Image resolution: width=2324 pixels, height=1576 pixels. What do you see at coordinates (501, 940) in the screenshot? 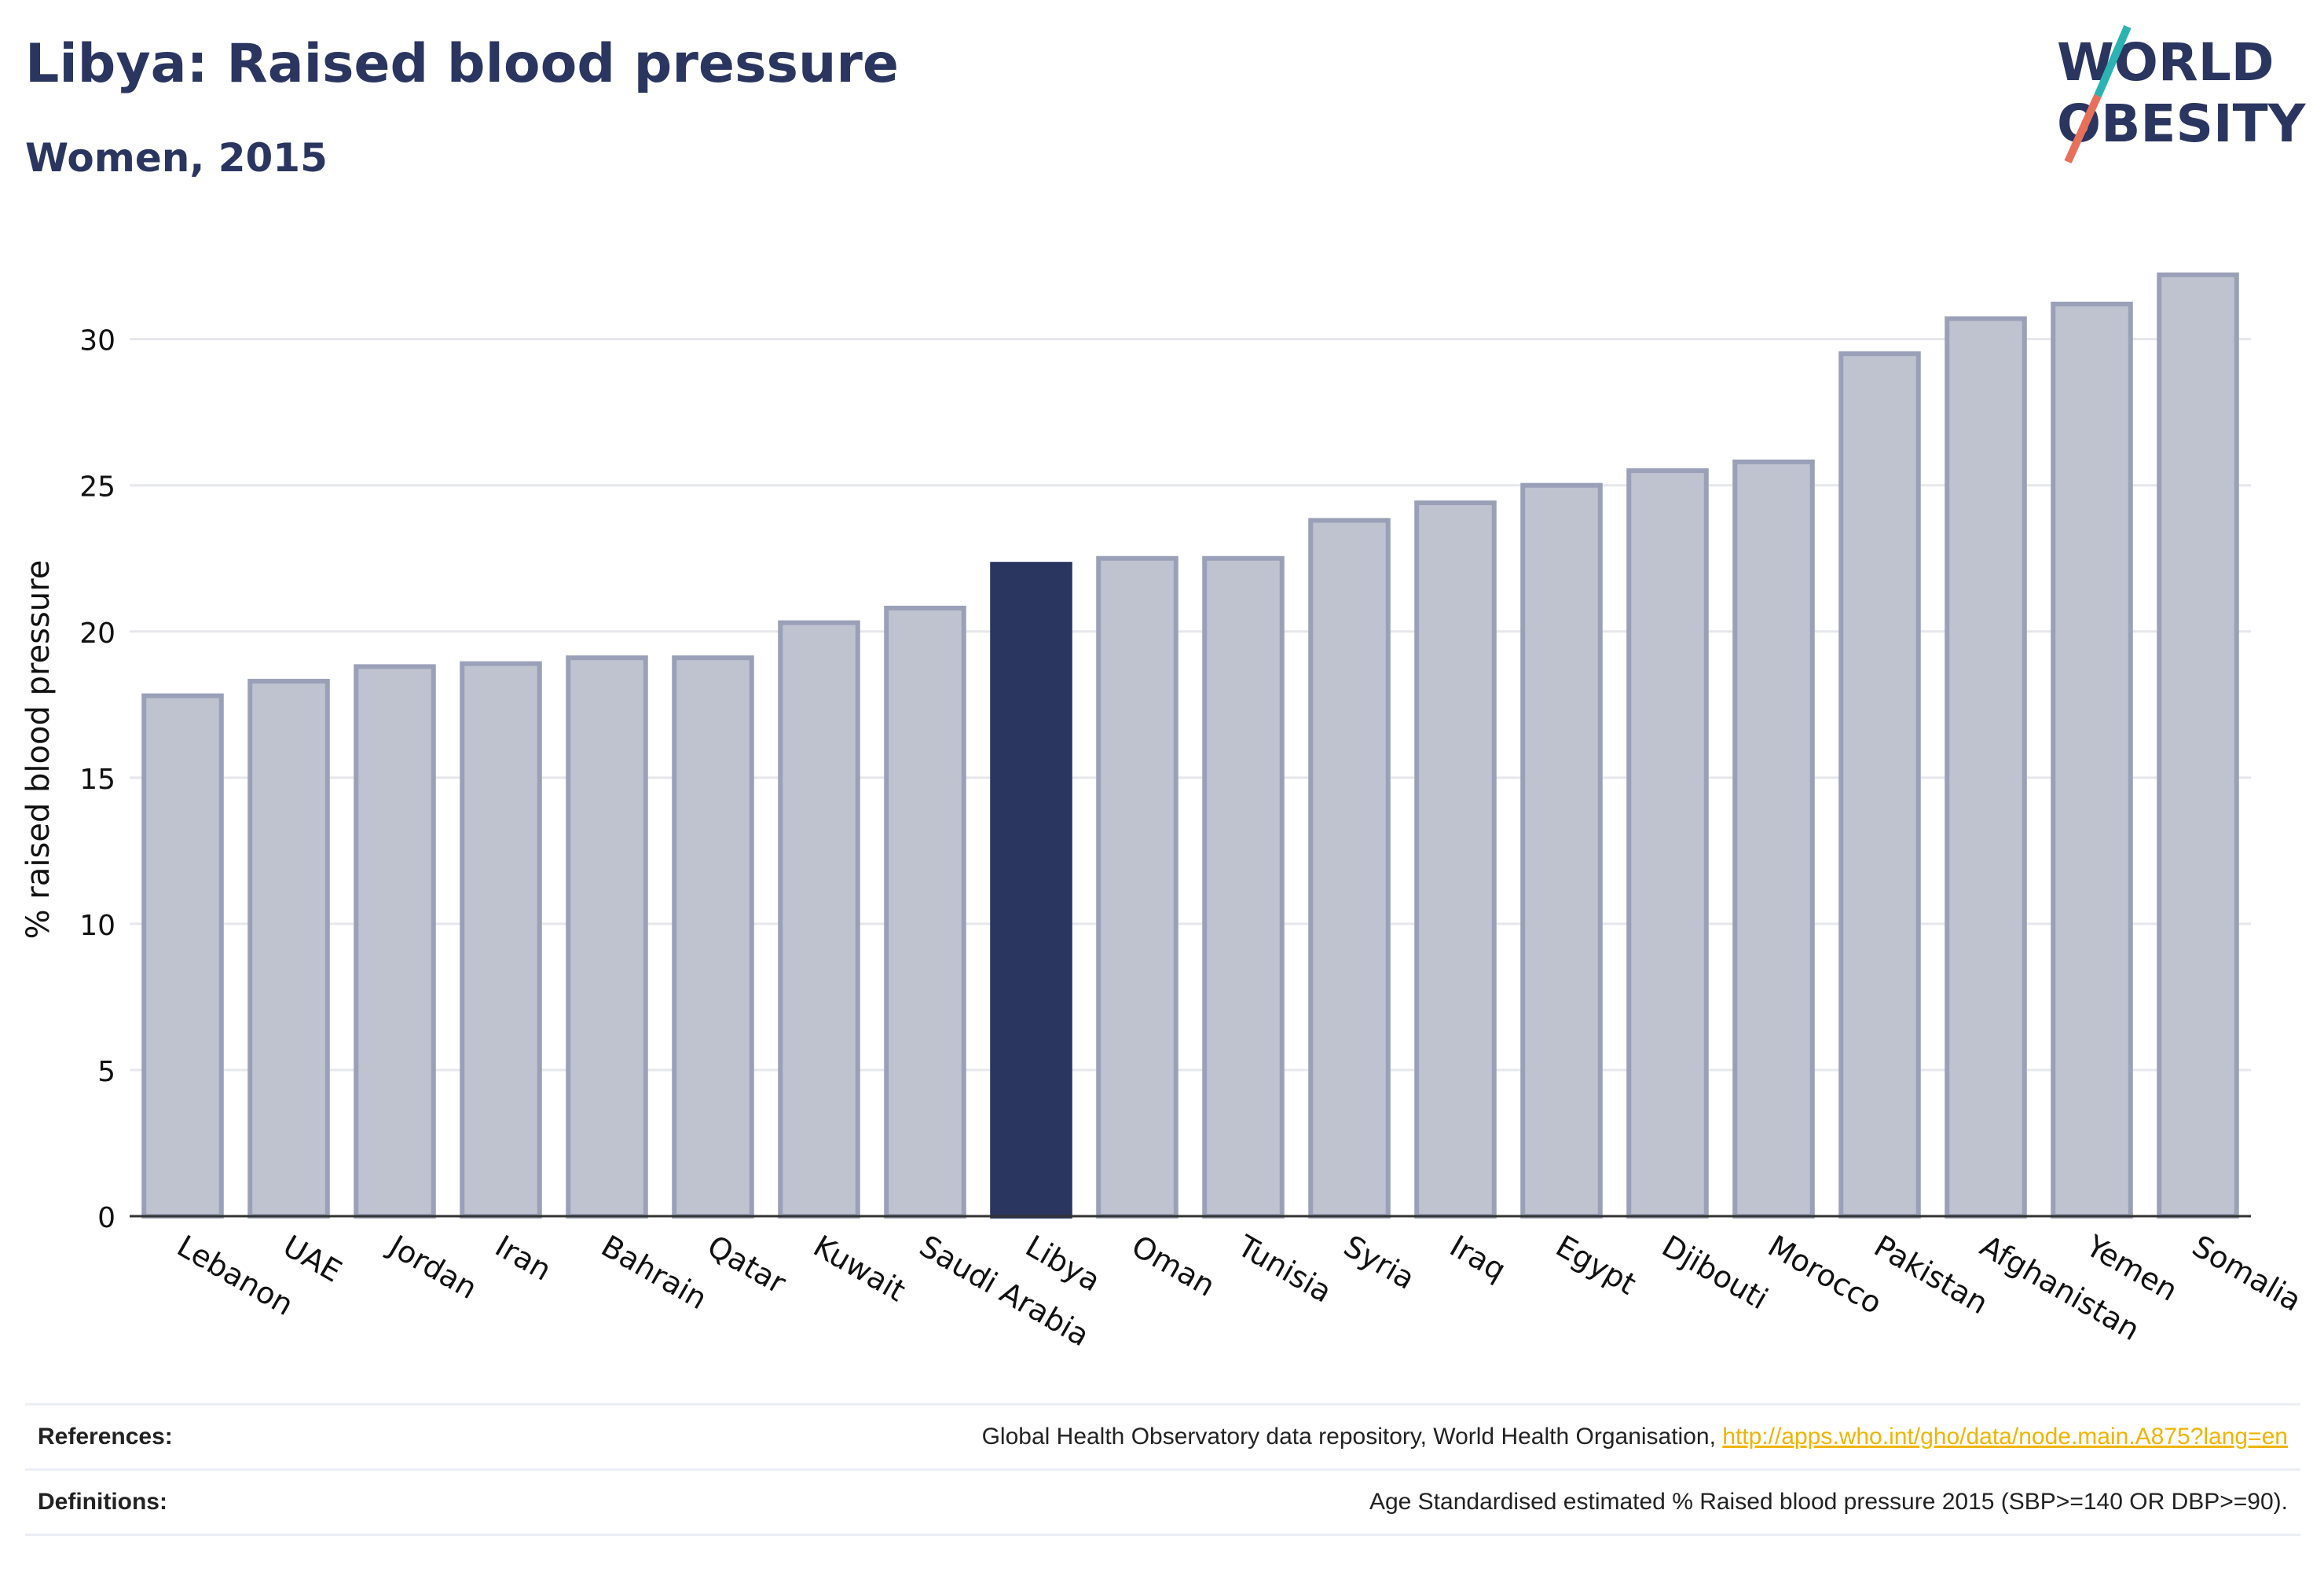
I see `bar-iran` at bounding box center [501, 940].